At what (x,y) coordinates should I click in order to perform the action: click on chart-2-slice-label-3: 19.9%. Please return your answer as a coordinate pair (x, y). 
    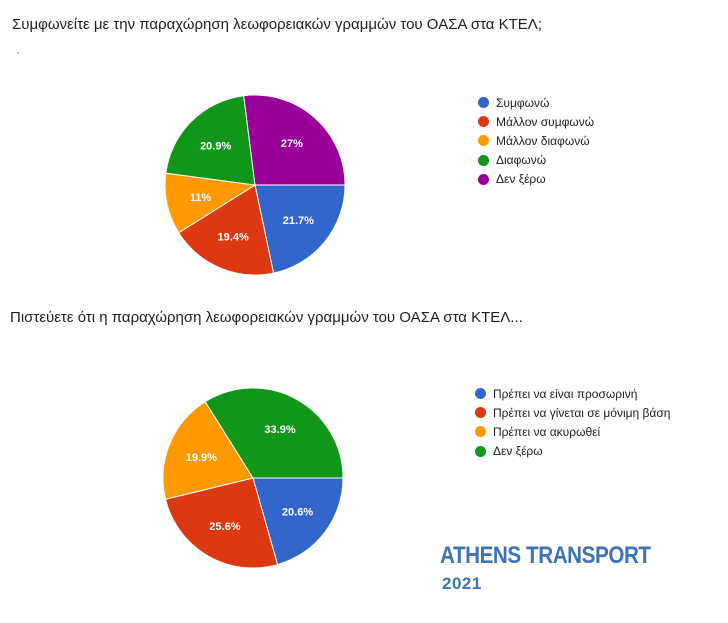
    Looking at the image, I should click on (201, 458).